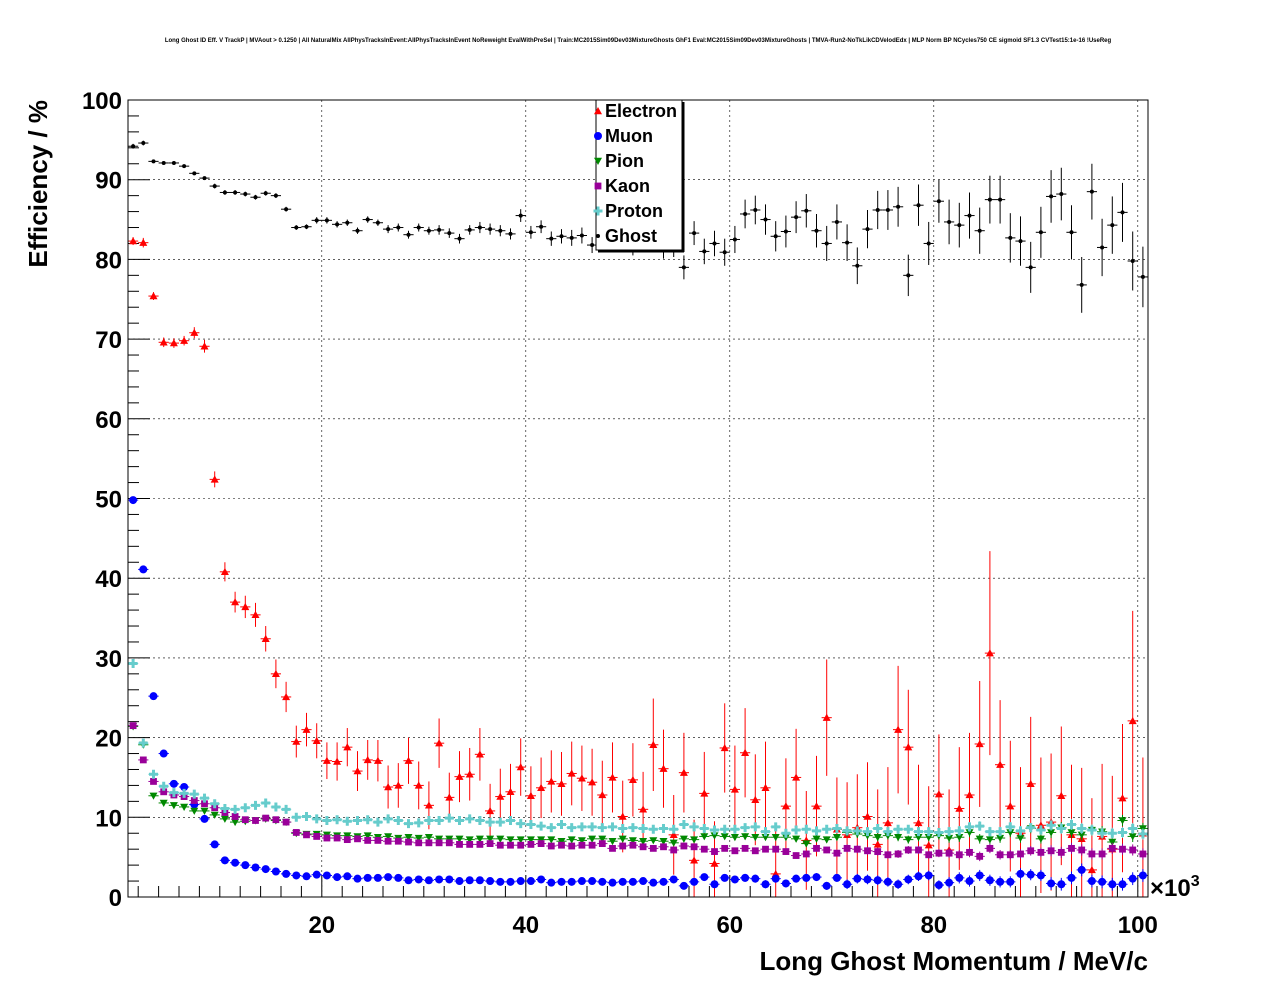 The height and width of the screenshot is (996, 1276). What do you see at coordinates (108, 420) in the screenshot?
I see `y-tick-label: 60` at bounding box center [108, 420].